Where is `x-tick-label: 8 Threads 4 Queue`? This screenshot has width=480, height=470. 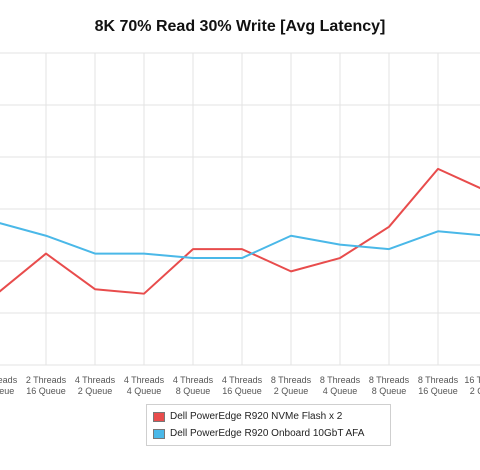 x-tick-label: 8 Threads 4 Queue is located at coordinates (340, 385).